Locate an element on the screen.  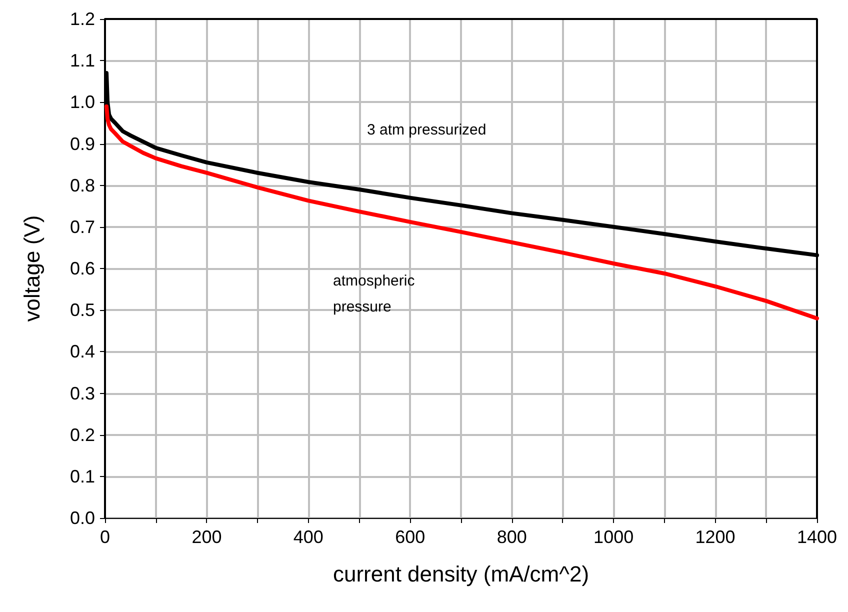
x-tick-label: 600 is located at coordinates (410, 537).